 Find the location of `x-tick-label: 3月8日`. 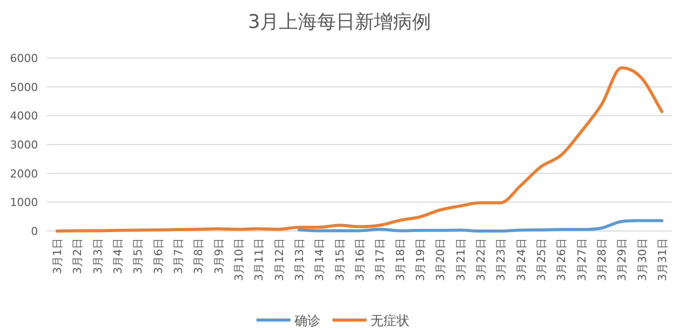

x-tick-label: 3月8日 is located at coordinates (199, 256).